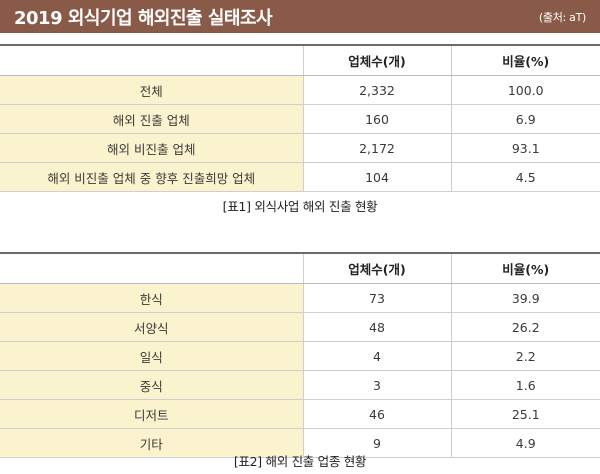 Image resolution: width=600 pixels, height=474 pixels. I want to click on row-count: 2,332, so click(376, 90).